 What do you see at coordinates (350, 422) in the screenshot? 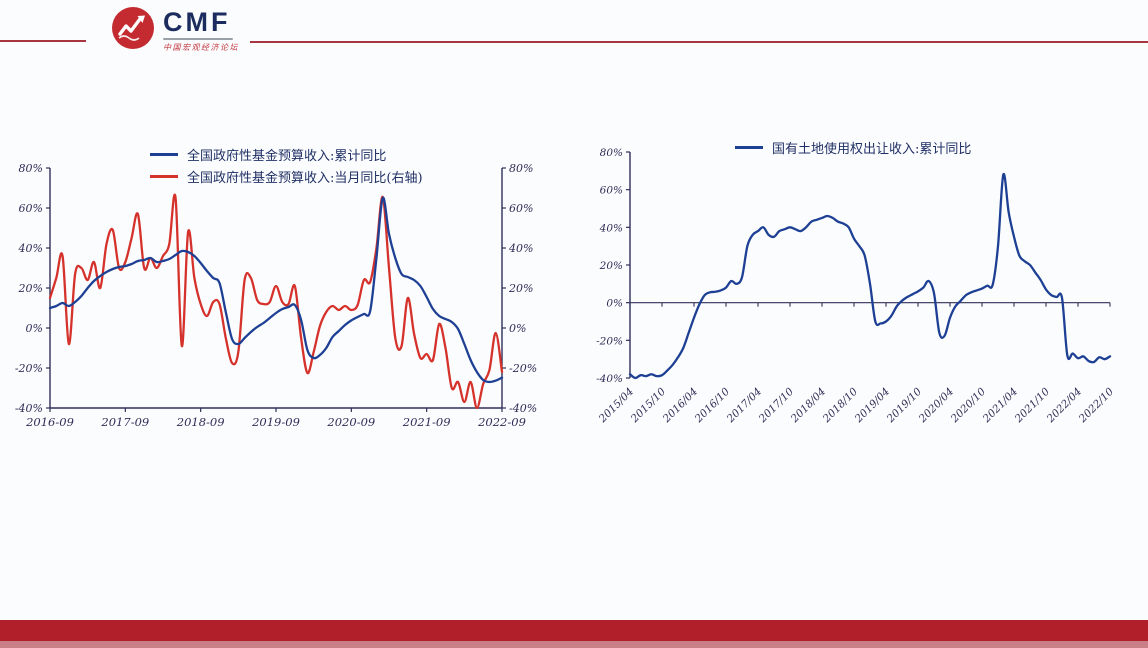
I see `x-tick-label: 2020-09` at bounding box center [350, 422].